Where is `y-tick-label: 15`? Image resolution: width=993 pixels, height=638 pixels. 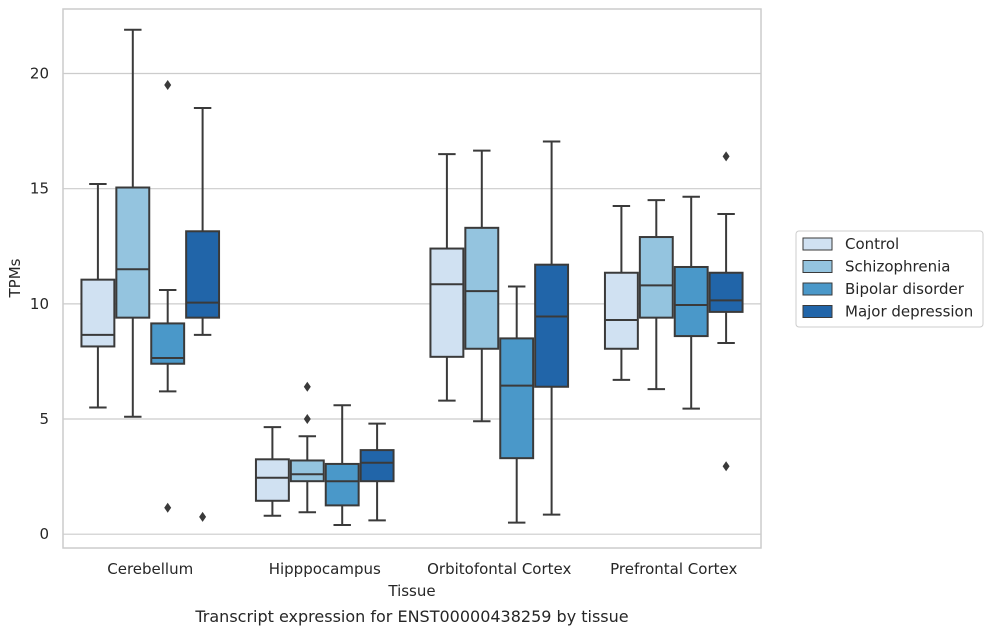 y-tick-label: 15 is located at coordinates (39, 189).